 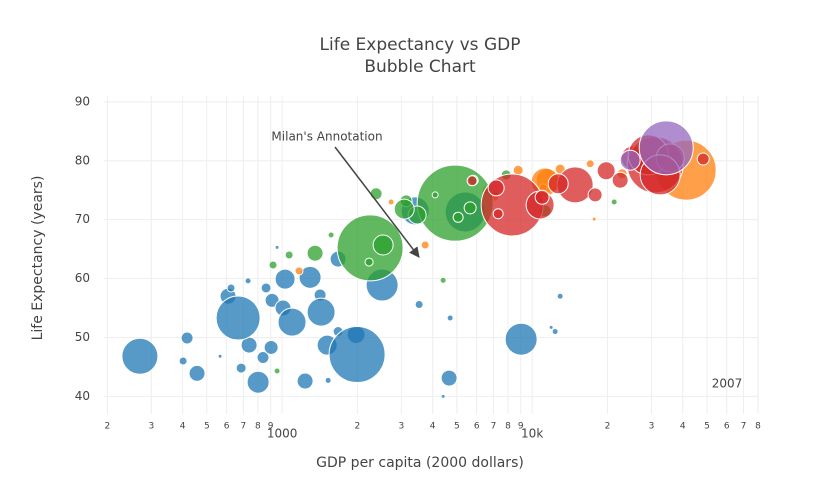 I want to click on x-tick-label: 10k, so click(x=532, y=434).